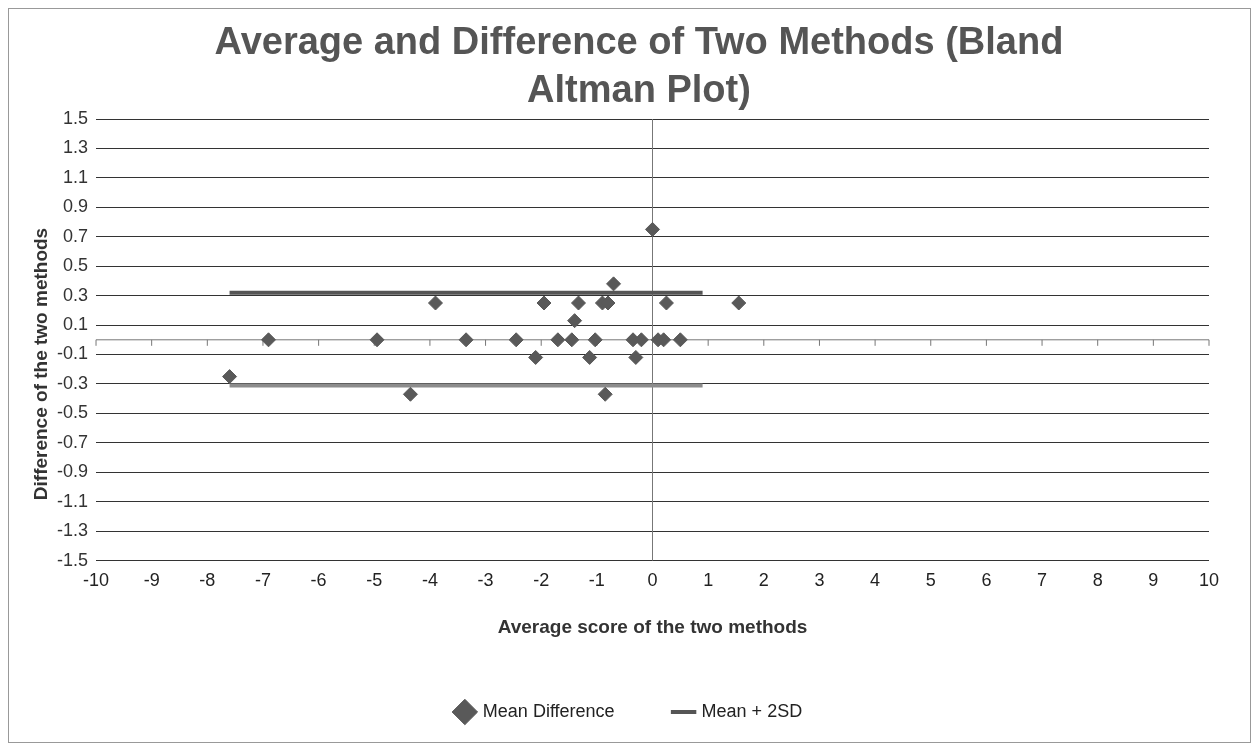  I want to click on y-axis-title: Difference of the two methods, so click(41, 364).